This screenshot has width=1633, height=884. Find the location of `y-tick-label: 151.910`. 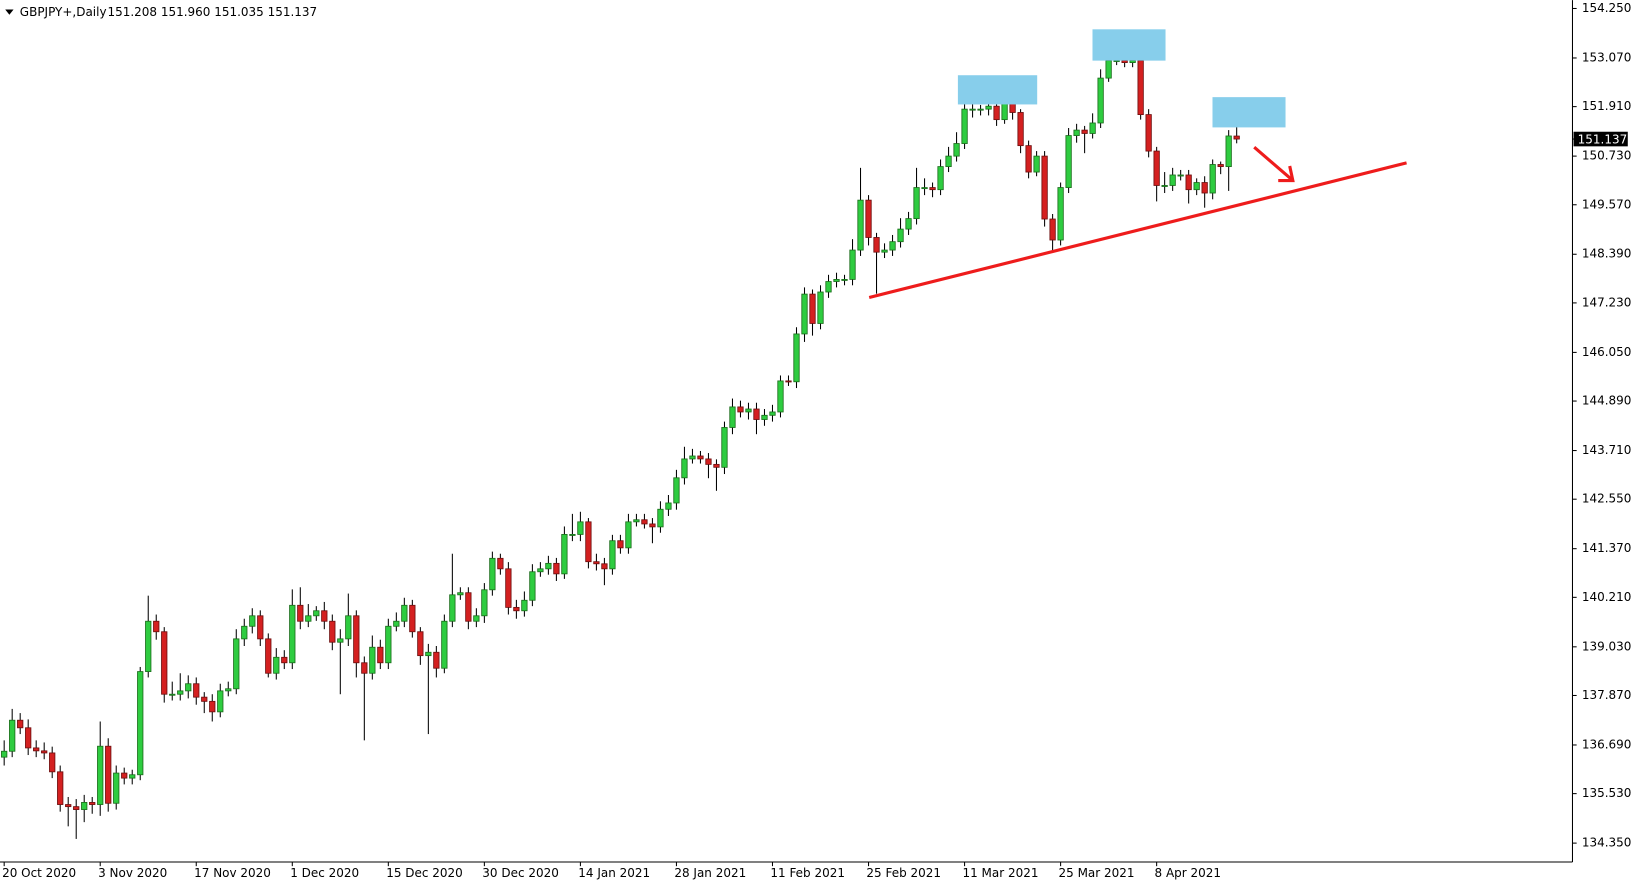

y-tick-label: 151.910 is located at coordinates (1607, 106).